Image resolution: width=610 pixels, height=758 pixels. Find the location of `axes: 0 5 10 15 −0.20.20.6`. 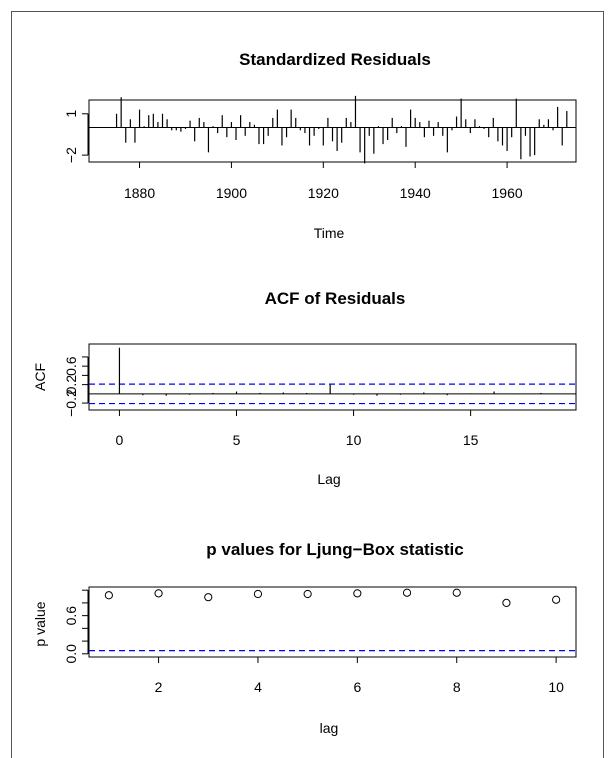

axes: 0 5 10 15 −0.20.20.6 is located at coordinates (271, 402).